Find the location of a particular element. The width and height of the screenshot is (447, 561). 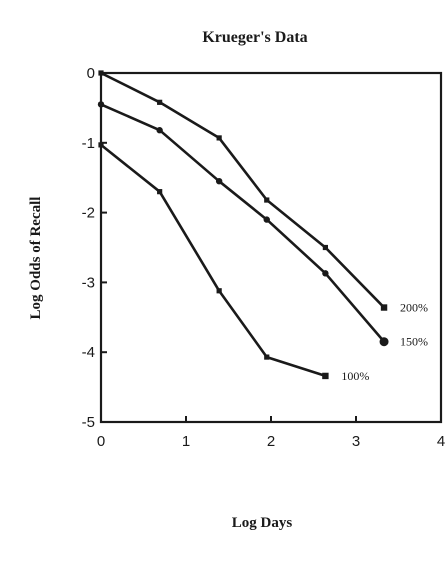

y-tick-label: -1 is located at coordinates (88, 143).